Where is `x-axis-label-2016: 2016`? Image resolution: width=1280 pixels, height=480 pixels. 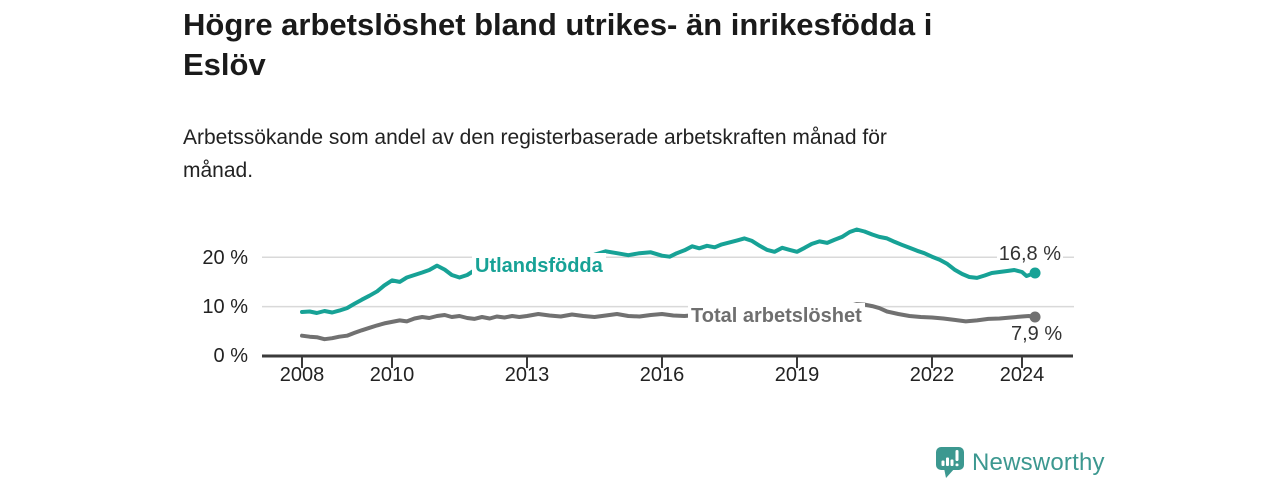 x-axis-label-2016: 2016 is located at coordinates (662, 375).